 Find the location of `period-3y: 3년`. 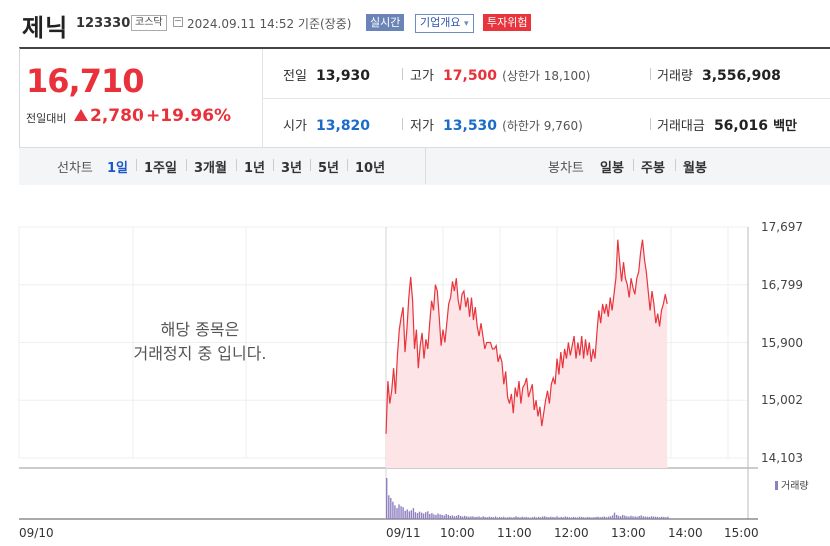

period-3y: 3년 is located at coordinates (292, 168).